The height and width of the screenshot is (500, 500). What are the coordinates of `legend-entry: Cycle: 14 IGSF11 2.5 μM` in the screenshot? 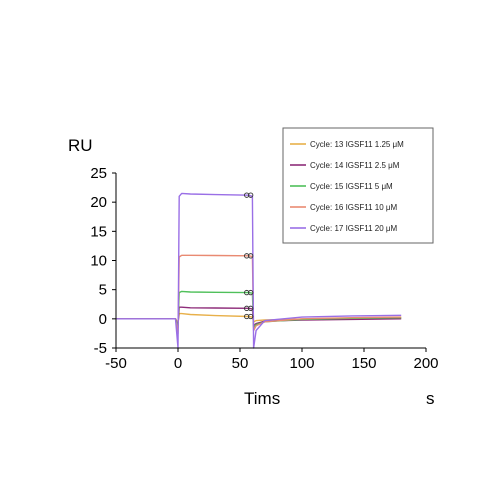 It's located at (355, 165).